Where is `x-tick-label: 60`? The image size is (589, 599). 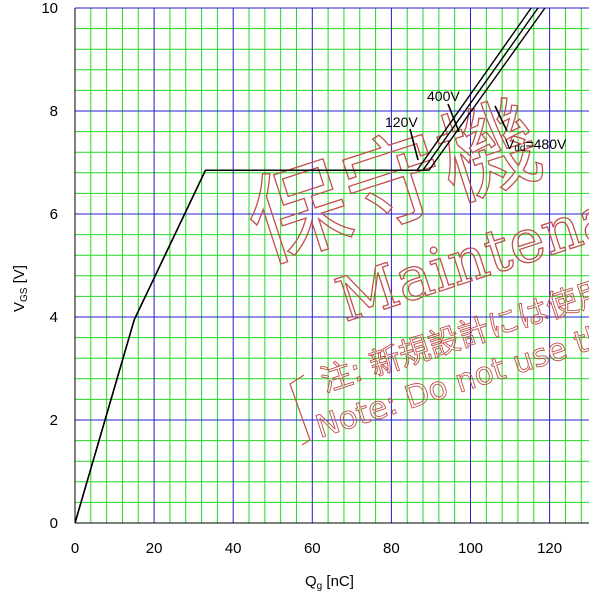 x-tick-label: 60 is located at coordinates (312, 548).